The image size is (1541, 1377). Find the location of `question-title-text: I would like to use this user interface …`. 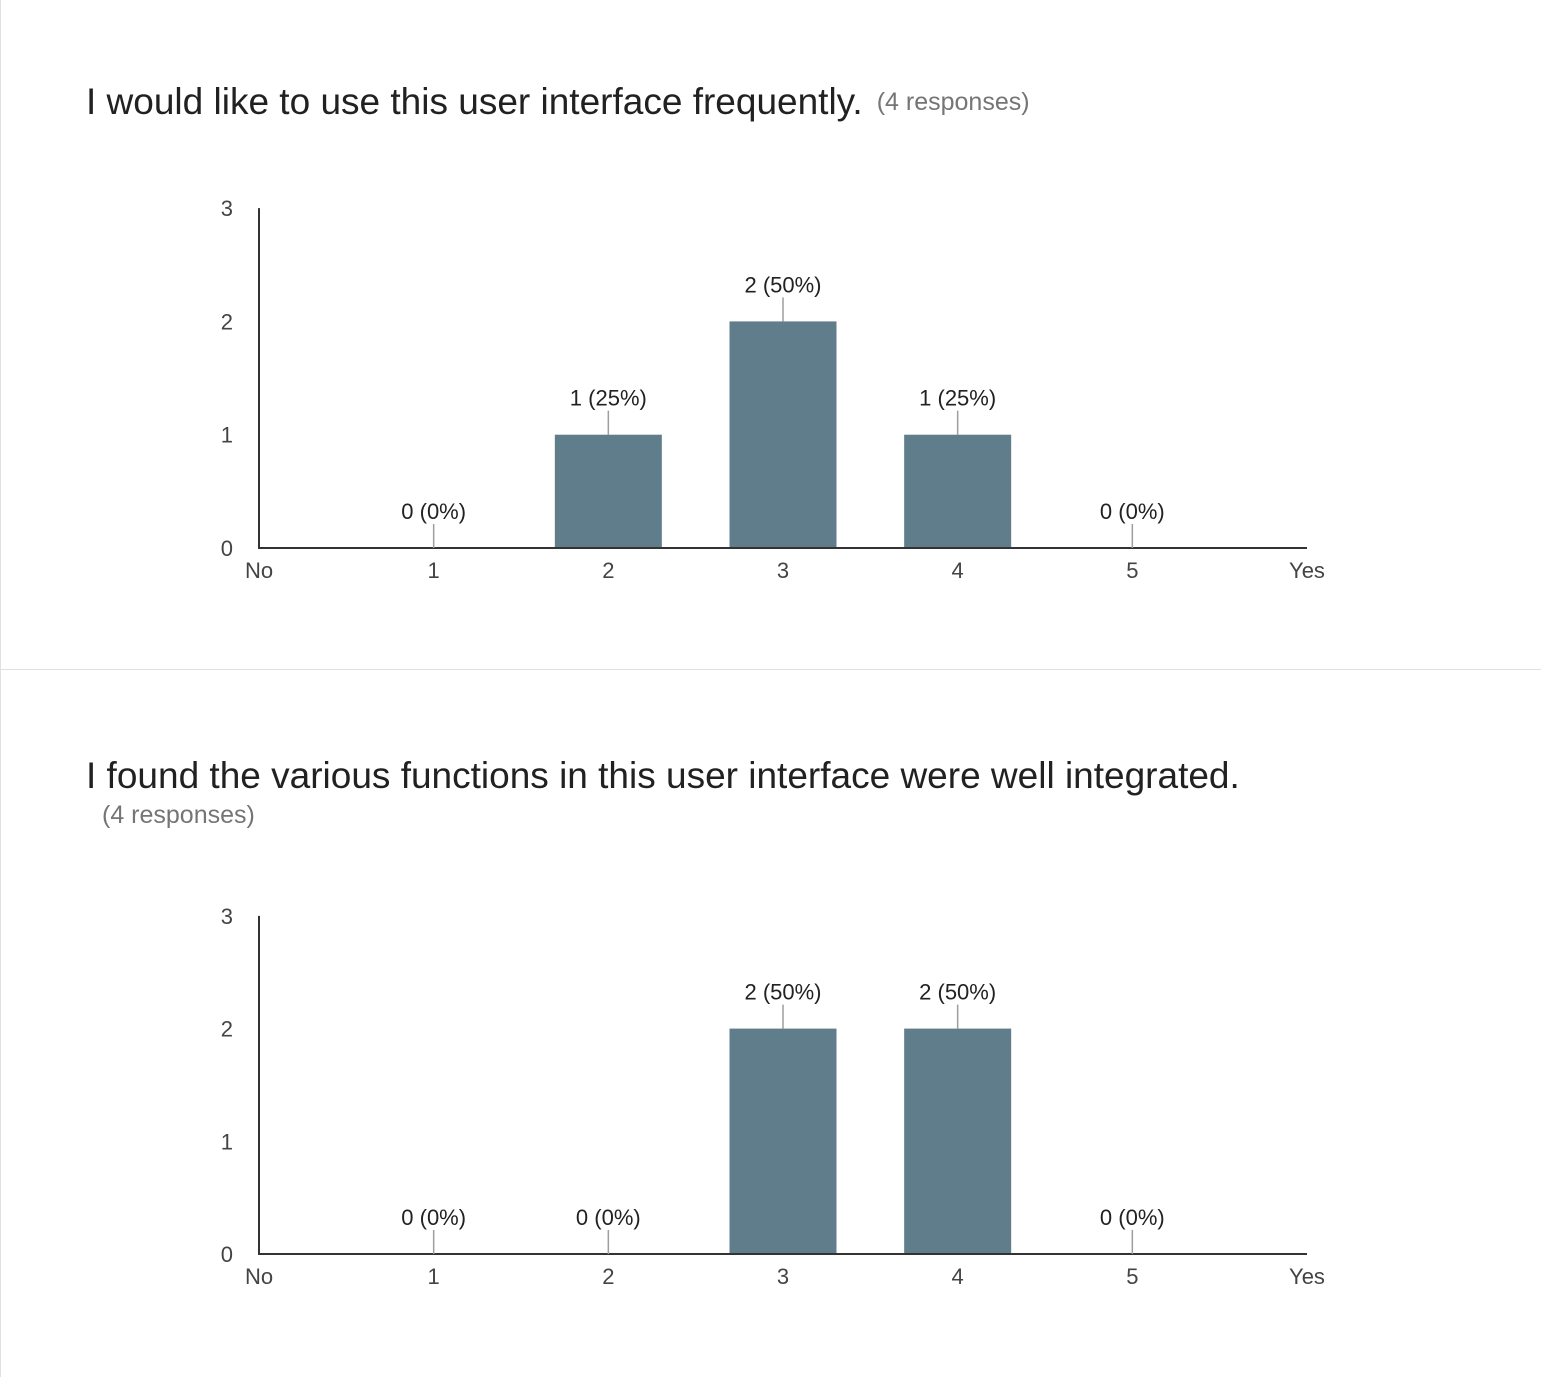

question-title-text: I would like to use this user interface … is located at coordinates (474, 101).